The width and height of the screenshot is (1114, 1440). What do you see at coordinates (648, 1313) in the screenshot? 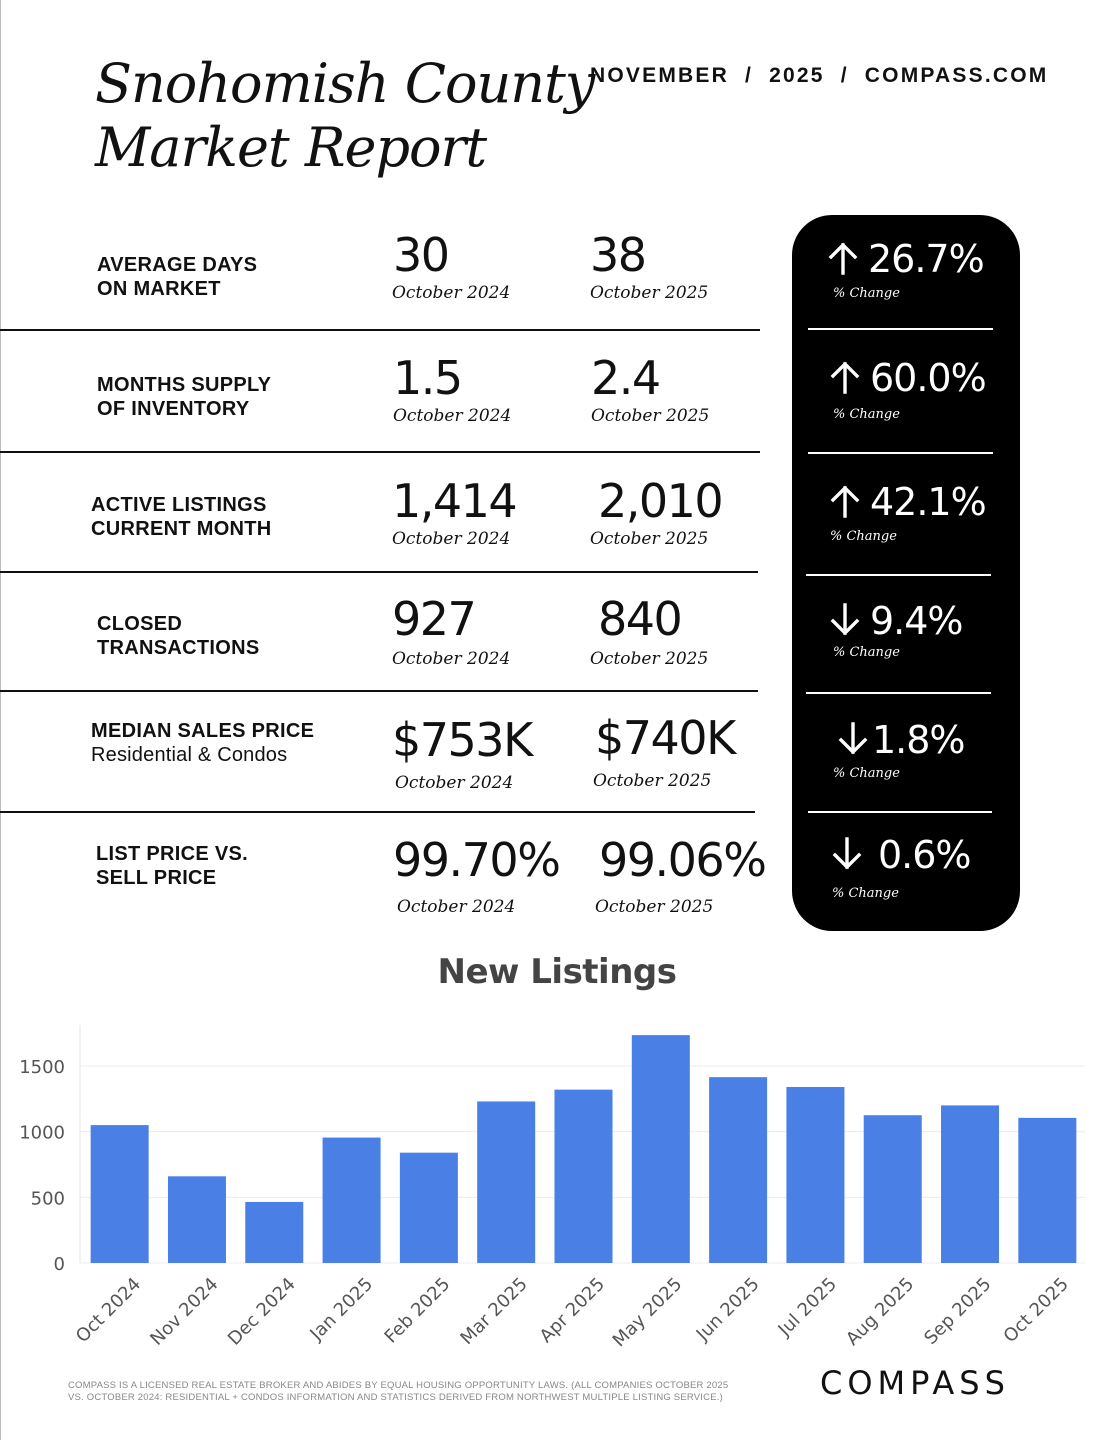
I see `x-tick-label: May 2025` at bounding box center [648, 1313].